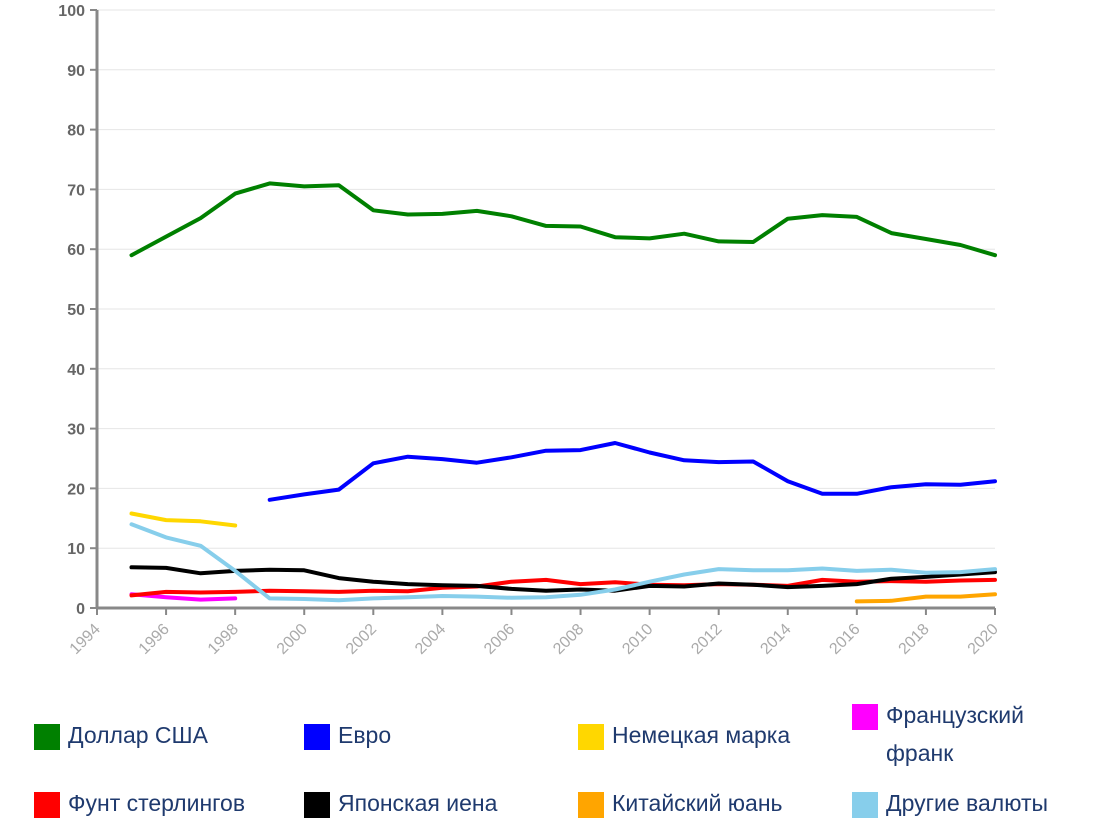 This screenshot has height=828, width=1100. Describe the element at coordinates (47, 805) in the screenshot. I see `legend-swatch-gbp` at that location.